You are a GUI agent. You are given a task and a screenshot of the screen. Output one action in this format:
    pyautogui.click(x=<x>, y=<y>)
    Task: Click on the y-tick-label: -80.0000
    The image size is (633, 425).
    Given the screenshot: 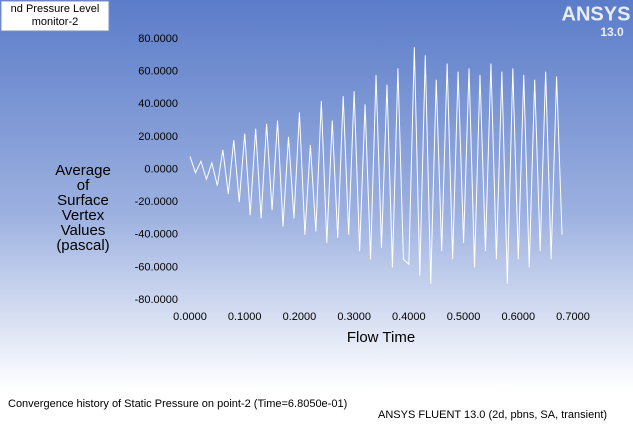 What is the action you would take?
    pyautogui.click(x=156, y=300)
    